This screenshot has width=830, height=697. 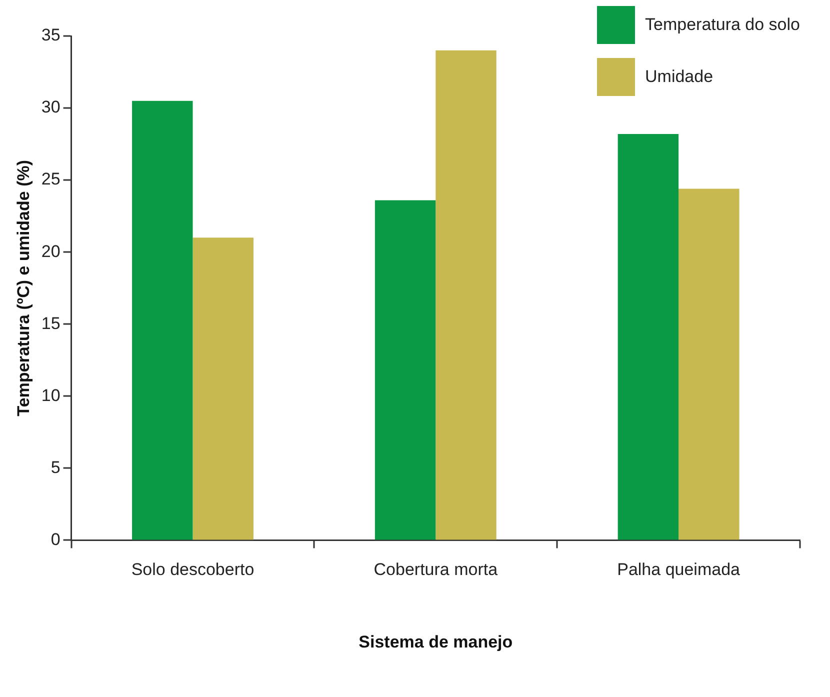 I want to click on y-tick-label: 25, so click(x=50, y=179).